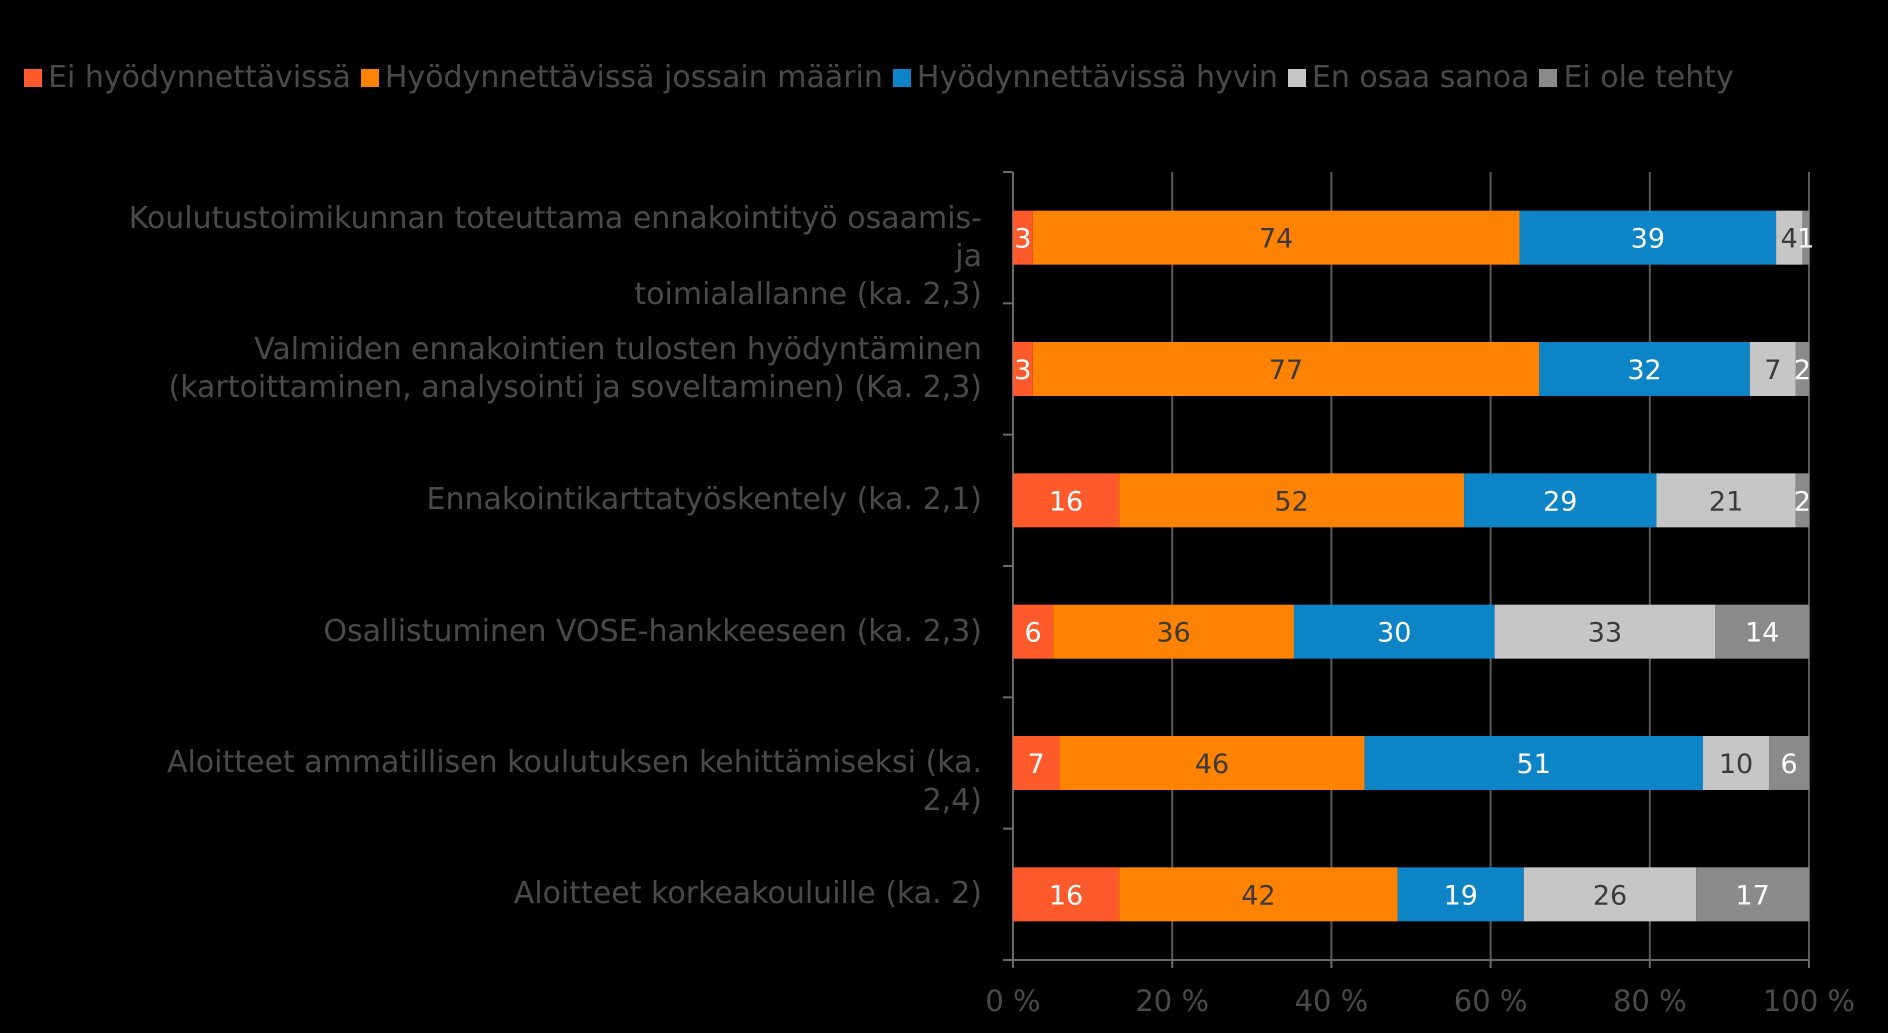 This screenshot has width=1888, height=1033. I want to click on x-tick-label: 100 %, so click(1809, 1001).